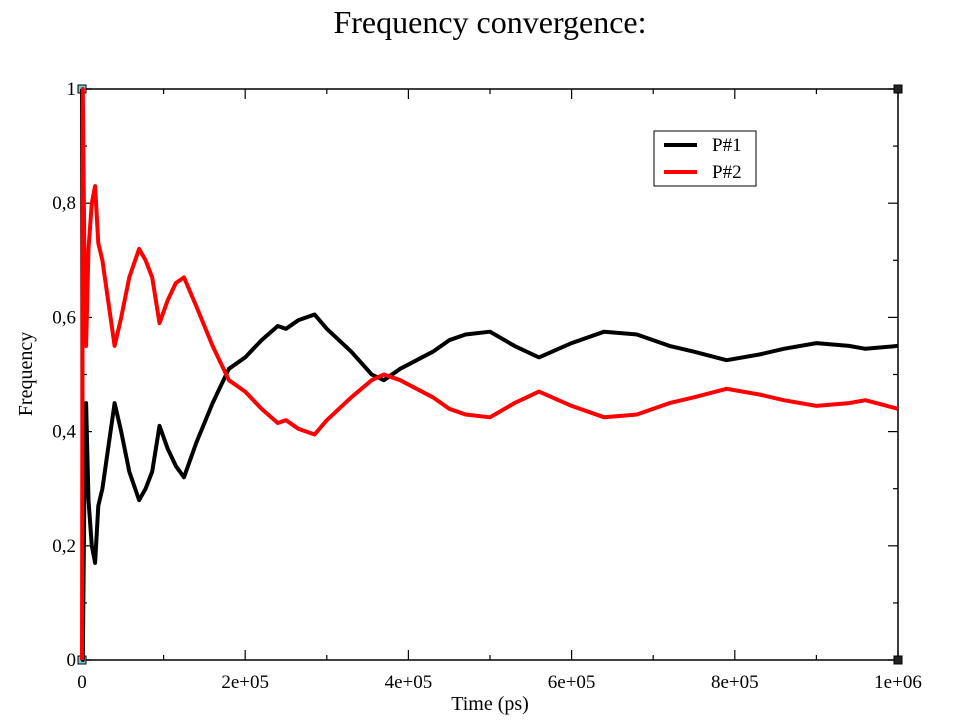 The image size is (965, 728). I want to click on x-axis-label: Time (ps), so click(490, 704).